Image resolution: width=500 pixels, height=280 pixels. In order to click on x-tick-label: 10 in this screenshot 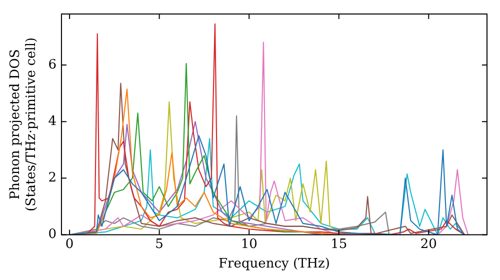, I will do `click(249, 244)`.